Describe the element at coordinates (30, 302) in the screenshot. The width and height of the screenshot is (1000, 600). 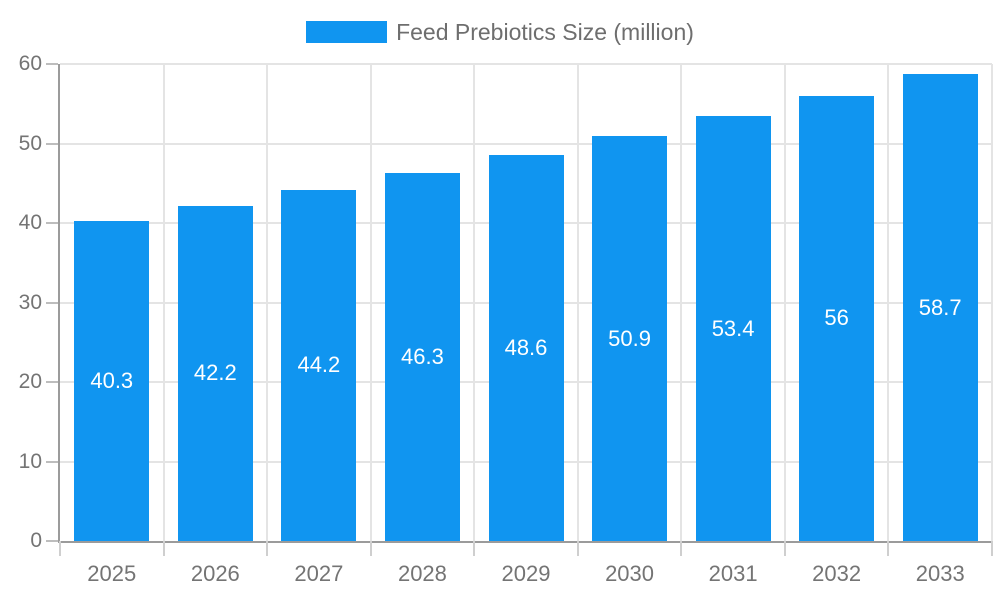
I see `y-tick-label: 30` at that location.